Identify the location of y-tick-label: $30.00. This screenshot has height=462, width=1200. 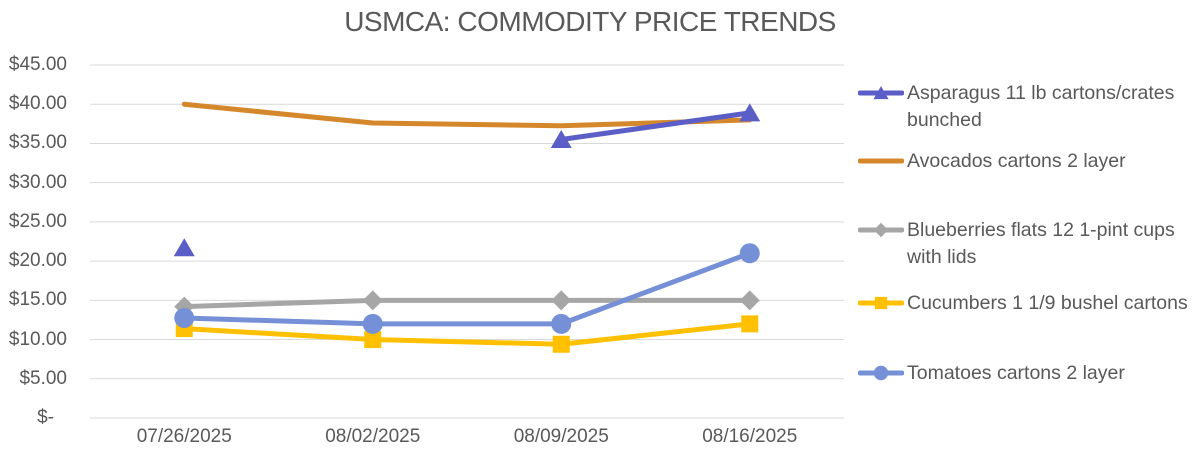
(37, 182).